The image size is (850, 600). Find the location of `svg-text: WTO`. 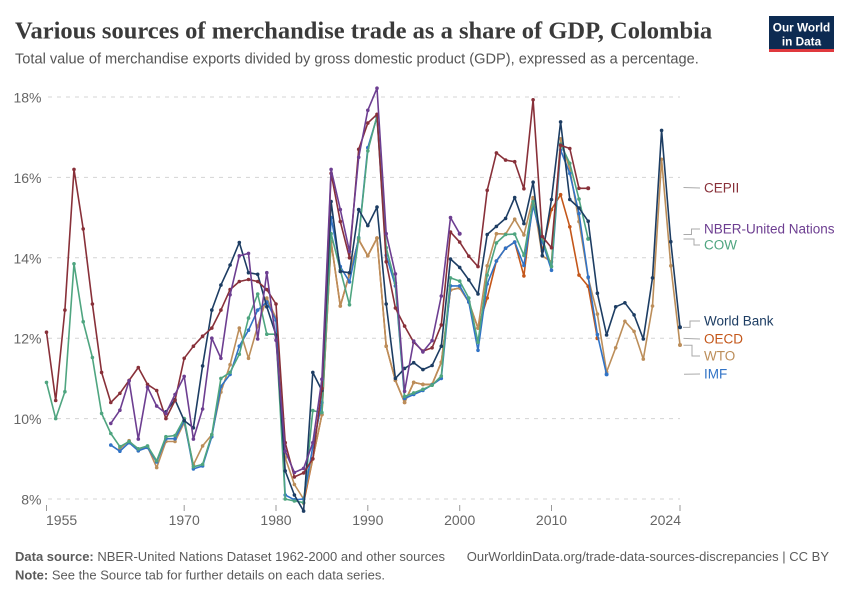

svg-text: WTO is located at coordinates (719, 356).